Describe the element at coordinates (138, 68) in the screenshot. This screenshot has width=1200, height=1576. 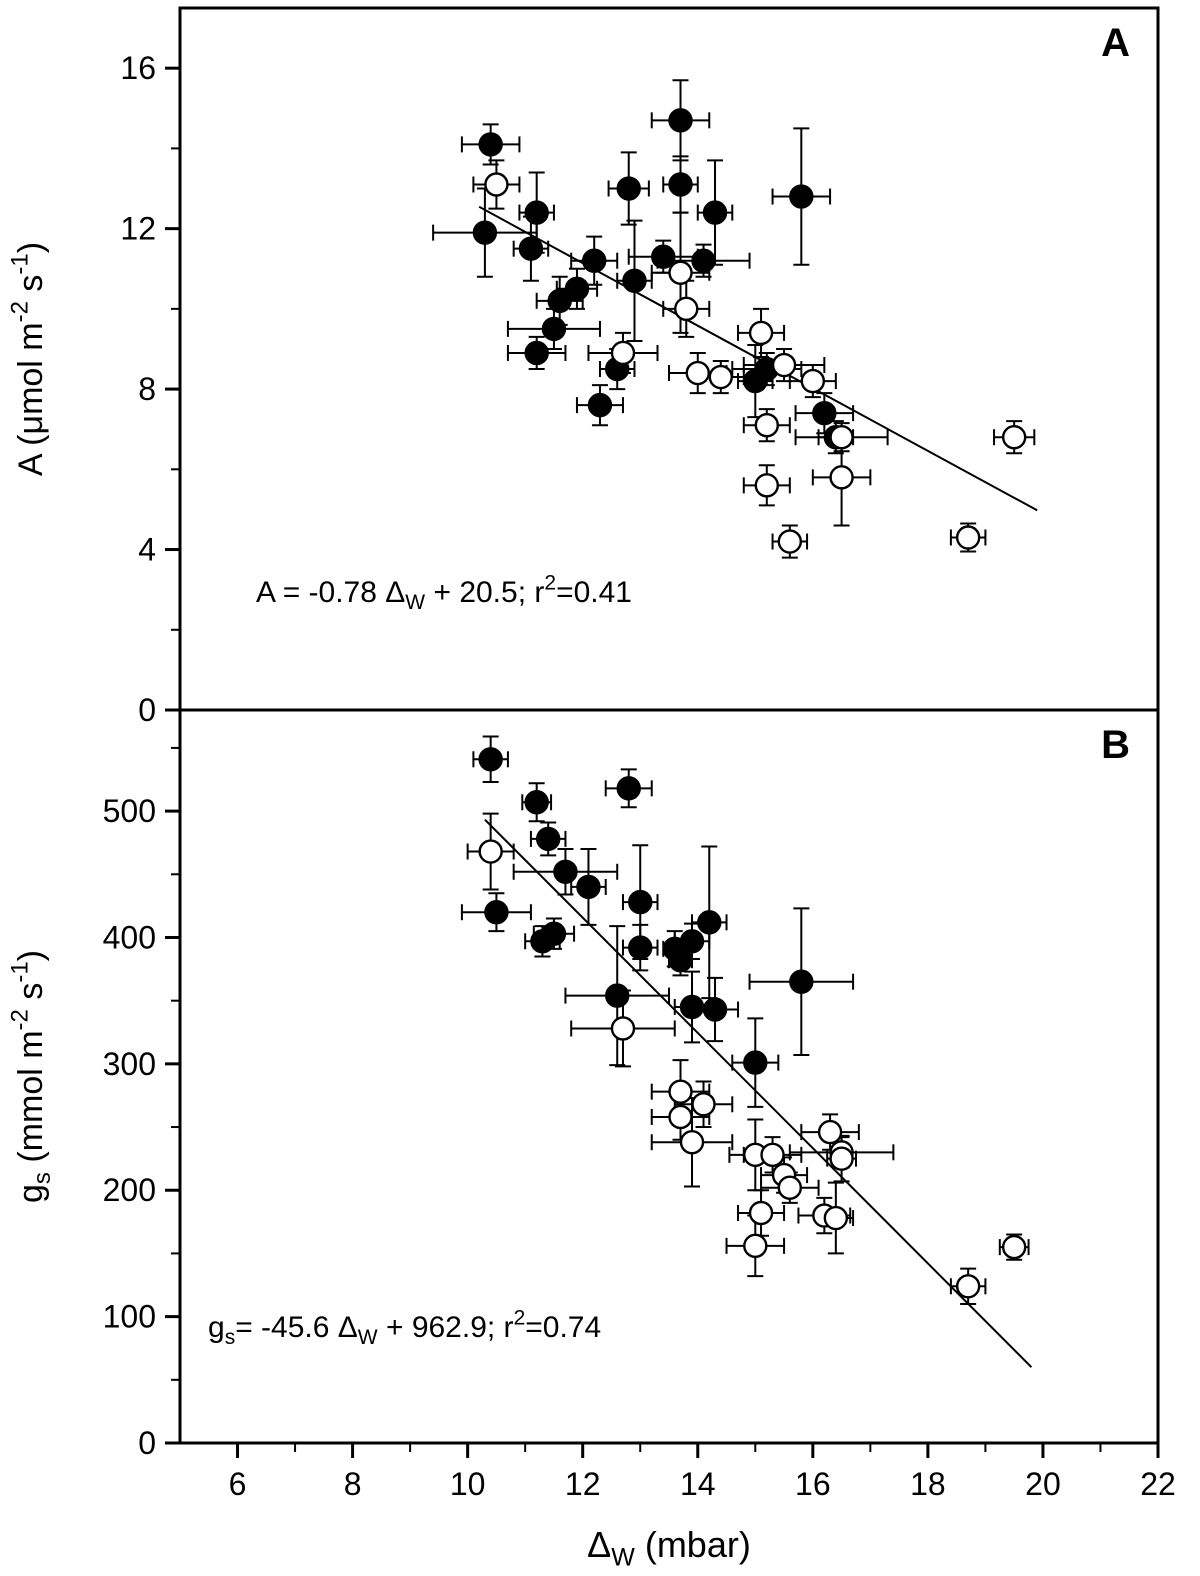
I see `y-tick-label: 16` at that location.